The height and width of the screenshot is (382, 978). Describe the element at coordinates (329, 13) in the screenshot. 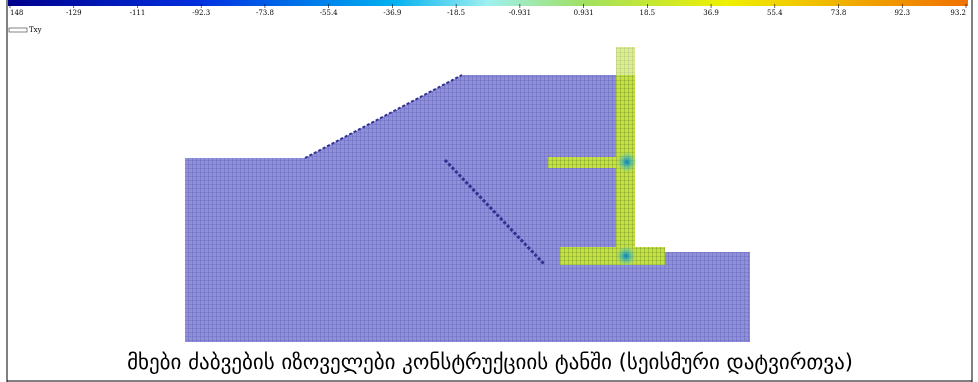

I see `colorbar-label: -55.4` at that location.